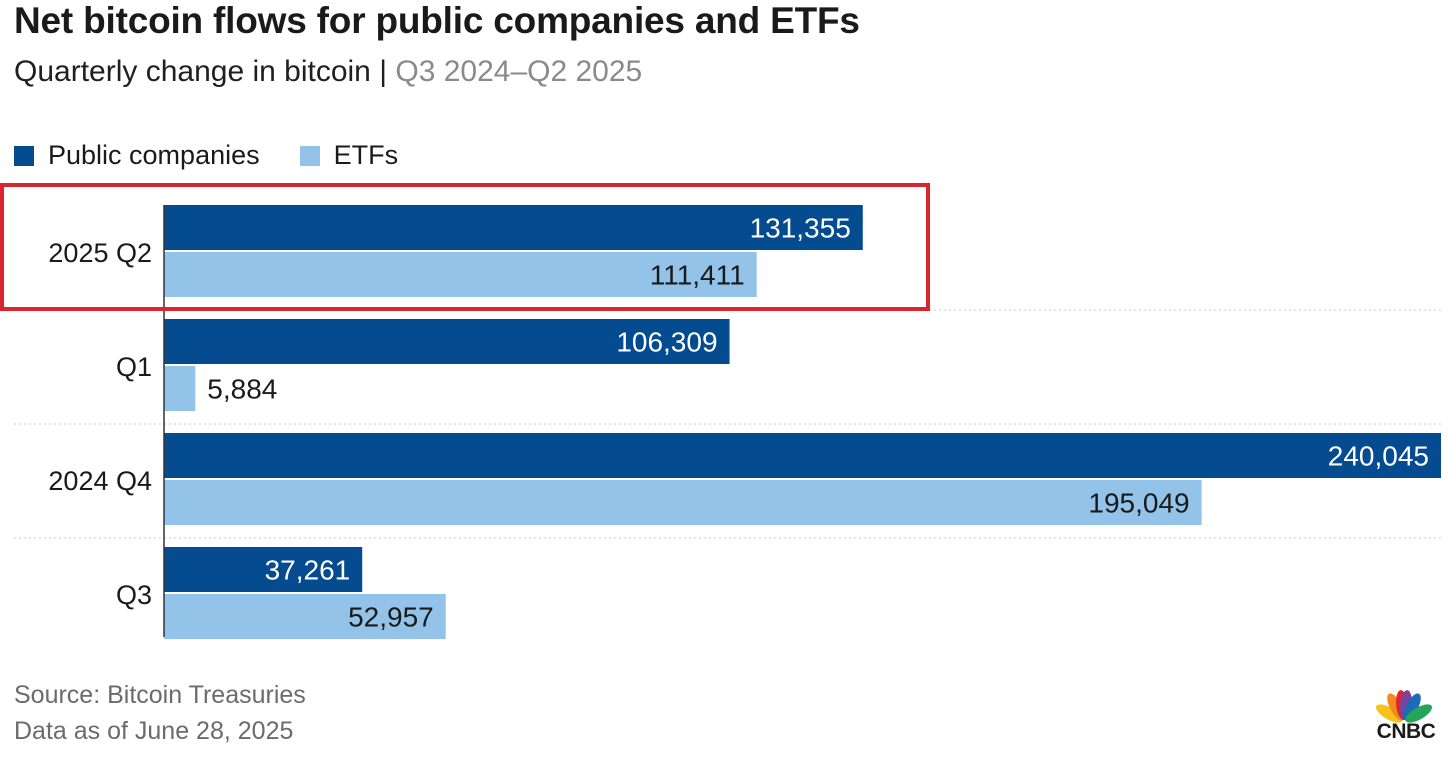 This screenshot has width=1456, height=773. Describe the element at coordinates (1412, 707) in the screenshot. I see `peacock-feather-blue` at that location.